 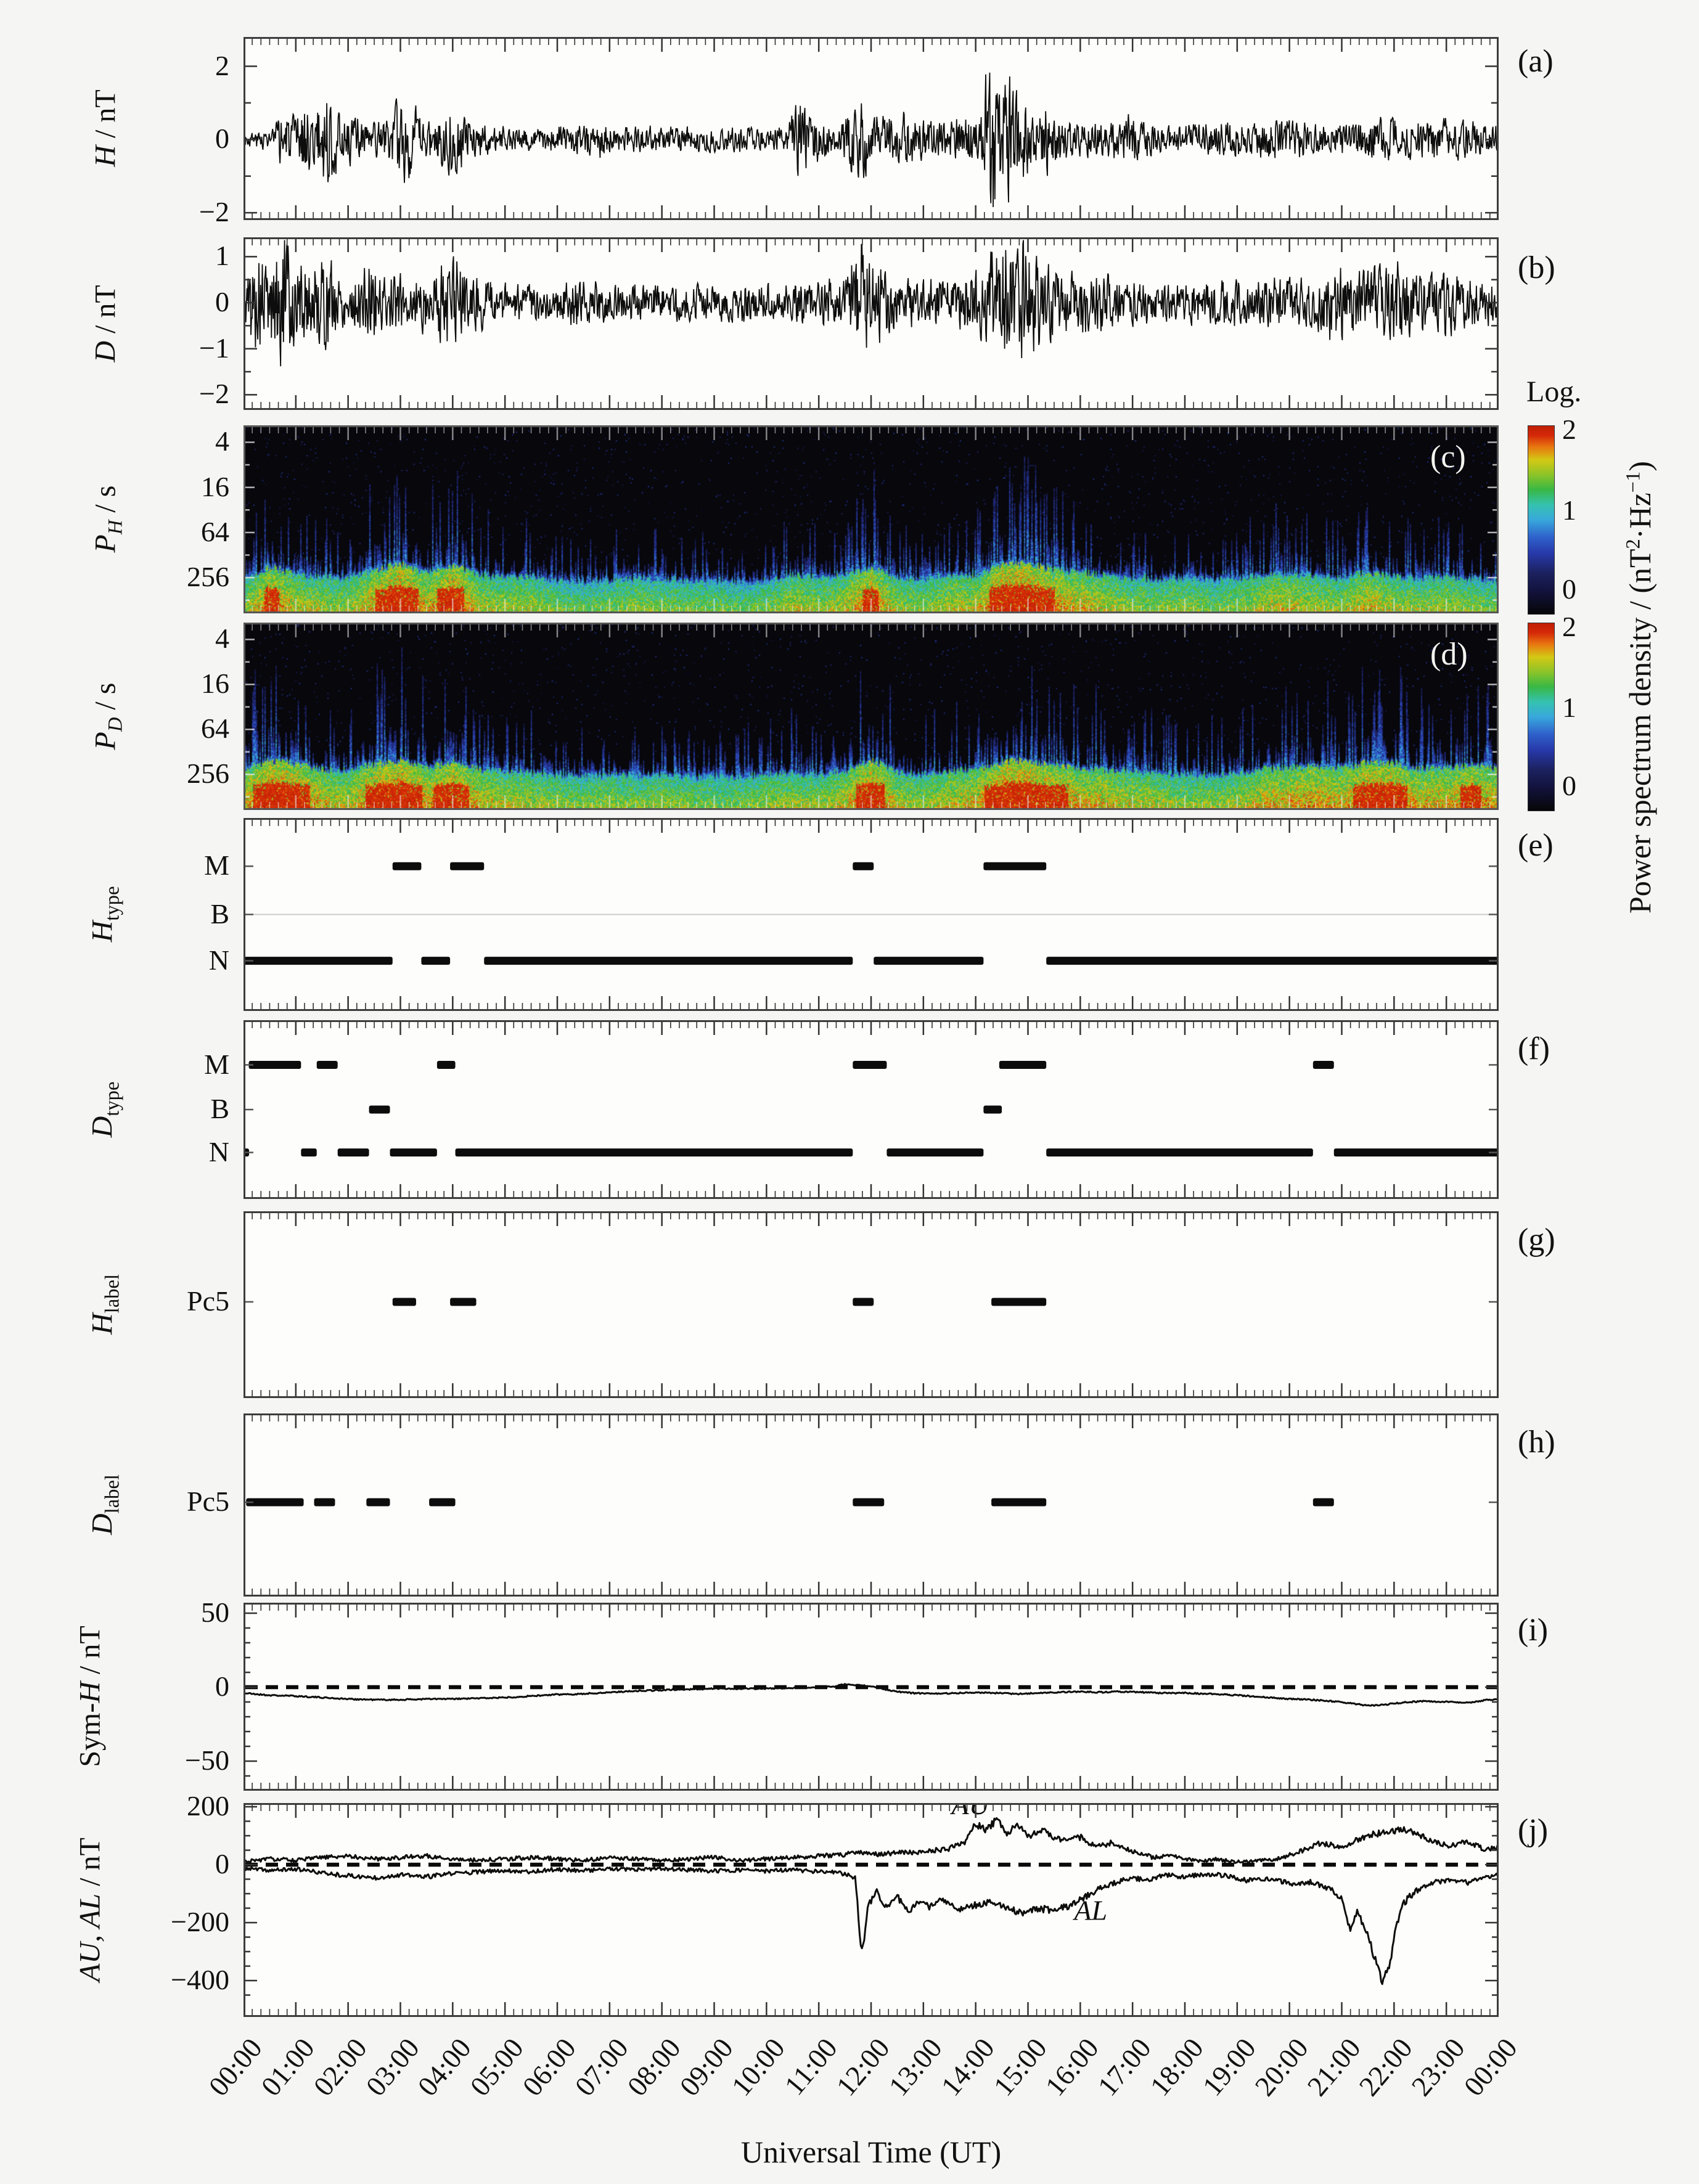 I want to click on panel-a-canvas, so click(x=871, y=128).